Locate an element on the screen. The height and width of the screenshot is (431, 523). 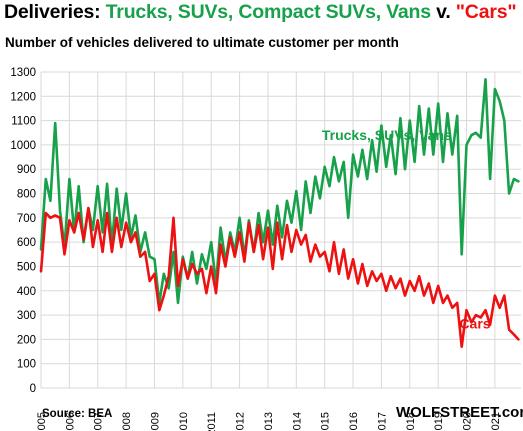
x-tick-label: 2014 is located at coordinates (297, 421).